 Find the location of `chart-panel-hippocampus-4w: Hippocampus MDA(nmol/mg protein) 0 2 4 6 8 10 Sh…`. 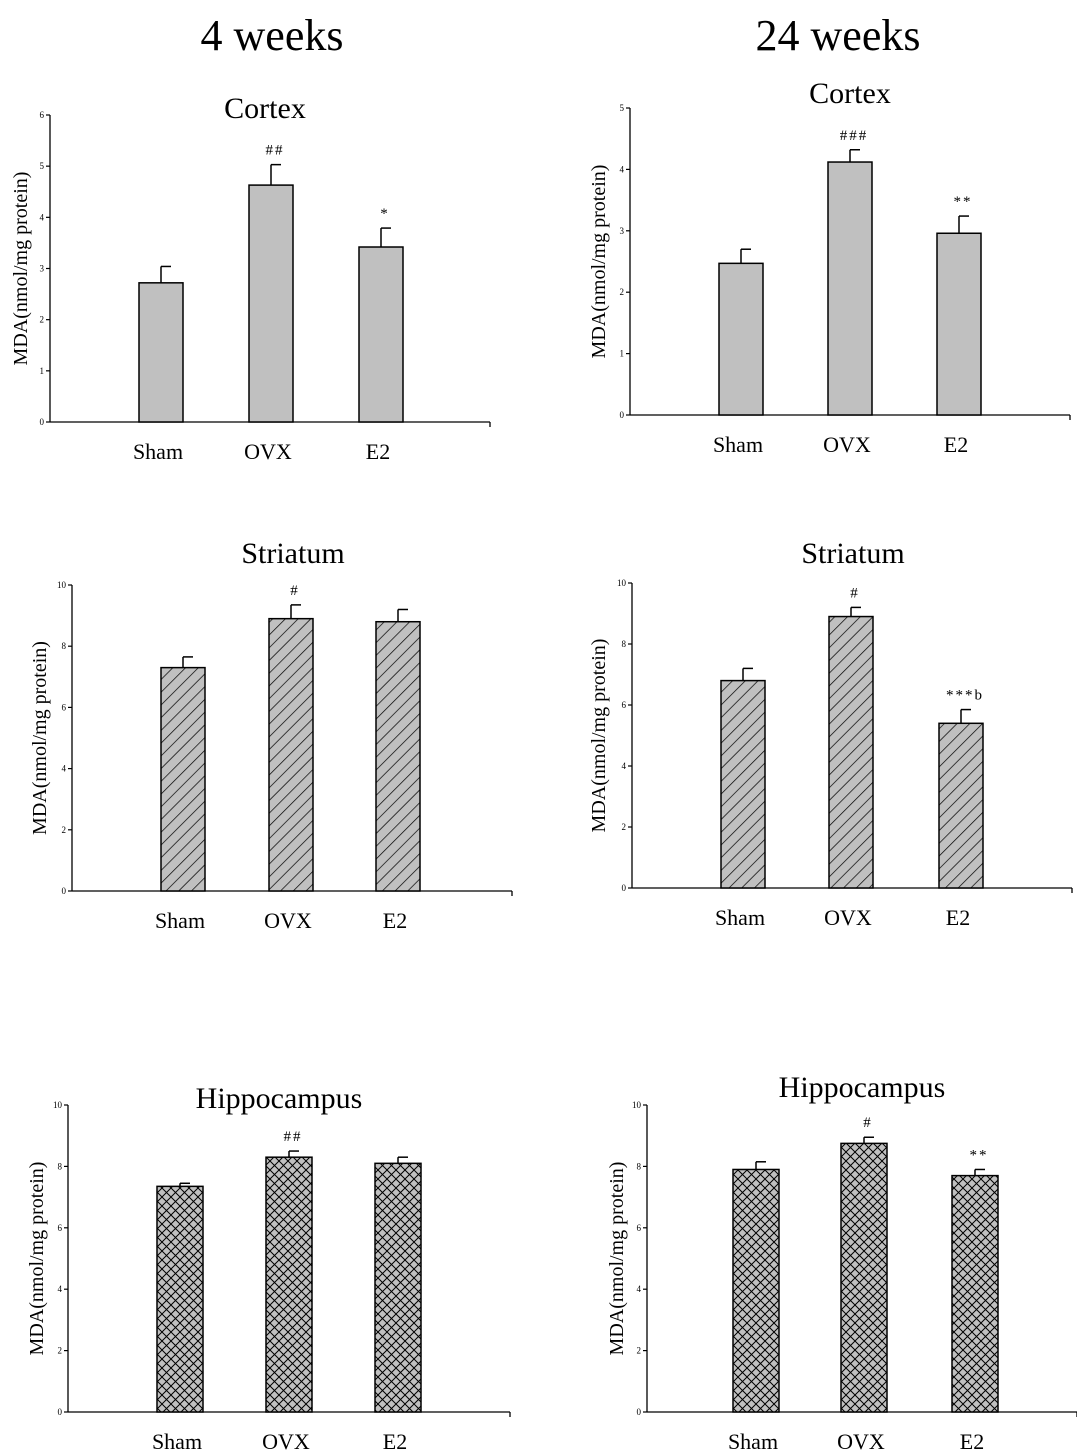

chart-panel-hippocampus-4w: Hippocampus MDA(nmol/mg protein) 0 2 4 6 8 10 Sh… is located at coordinates (268, 1268).